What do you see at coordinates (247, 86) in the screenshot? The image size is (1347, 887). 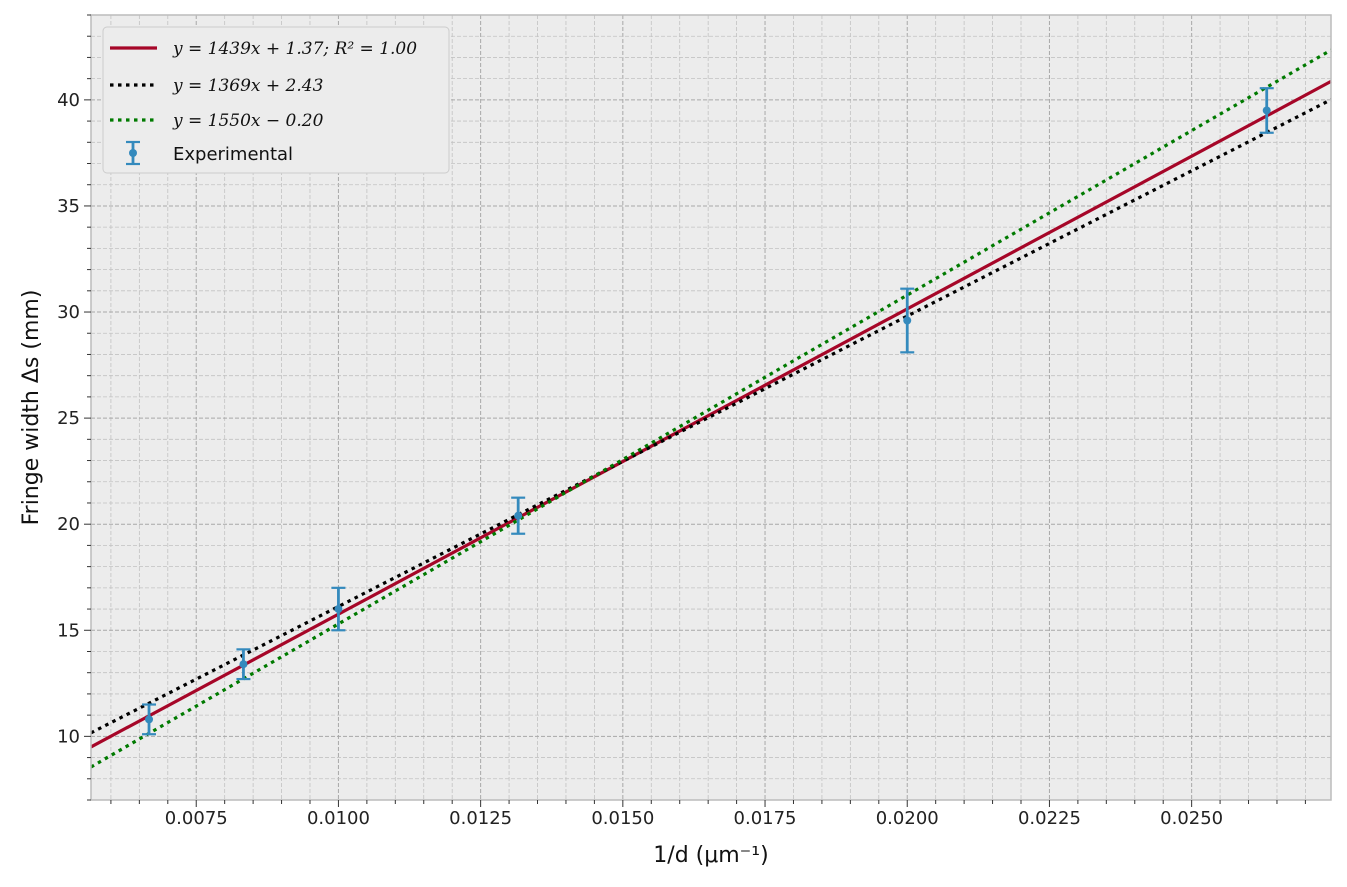 I see `legend-label-fit-2: y = 1369x + 2.43` at bounding box center [247, 86].